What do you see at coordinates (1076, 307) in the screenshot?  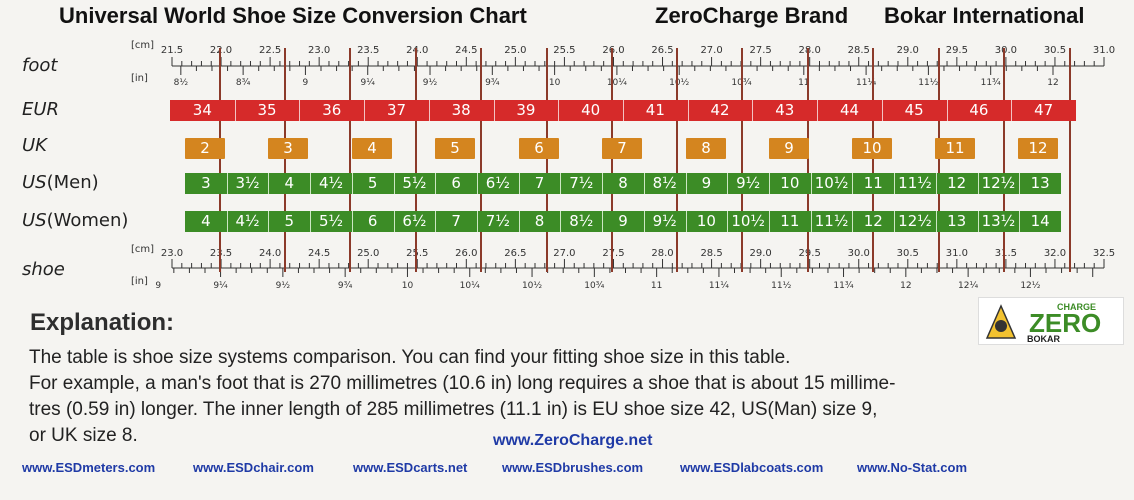 I see `logo-charge-text: CHARGE` at bounding box center [1076, 307].